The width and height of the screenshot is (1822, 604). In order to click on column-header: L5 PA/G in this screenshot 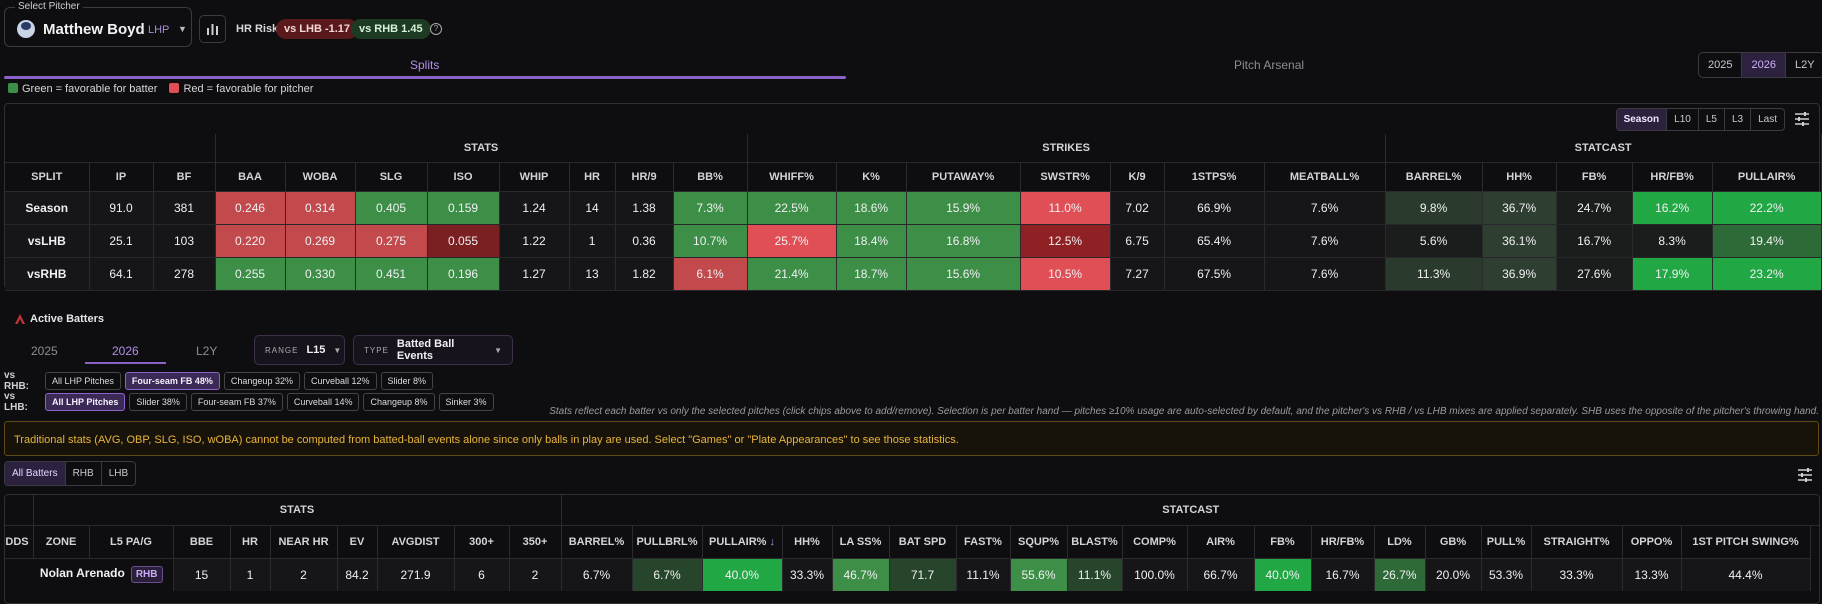, I will do `click(131, 542)`.